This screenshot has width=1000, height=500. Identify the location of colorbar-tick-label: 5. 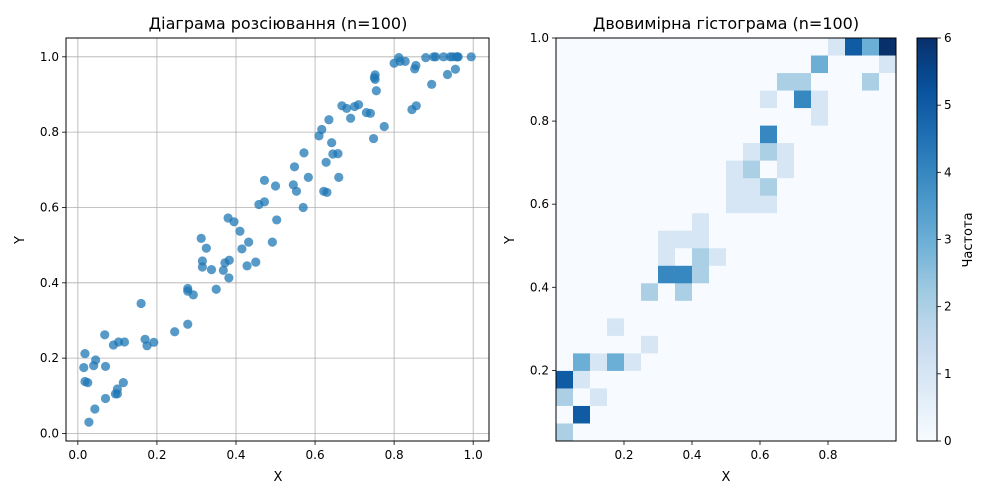
(948, 105).